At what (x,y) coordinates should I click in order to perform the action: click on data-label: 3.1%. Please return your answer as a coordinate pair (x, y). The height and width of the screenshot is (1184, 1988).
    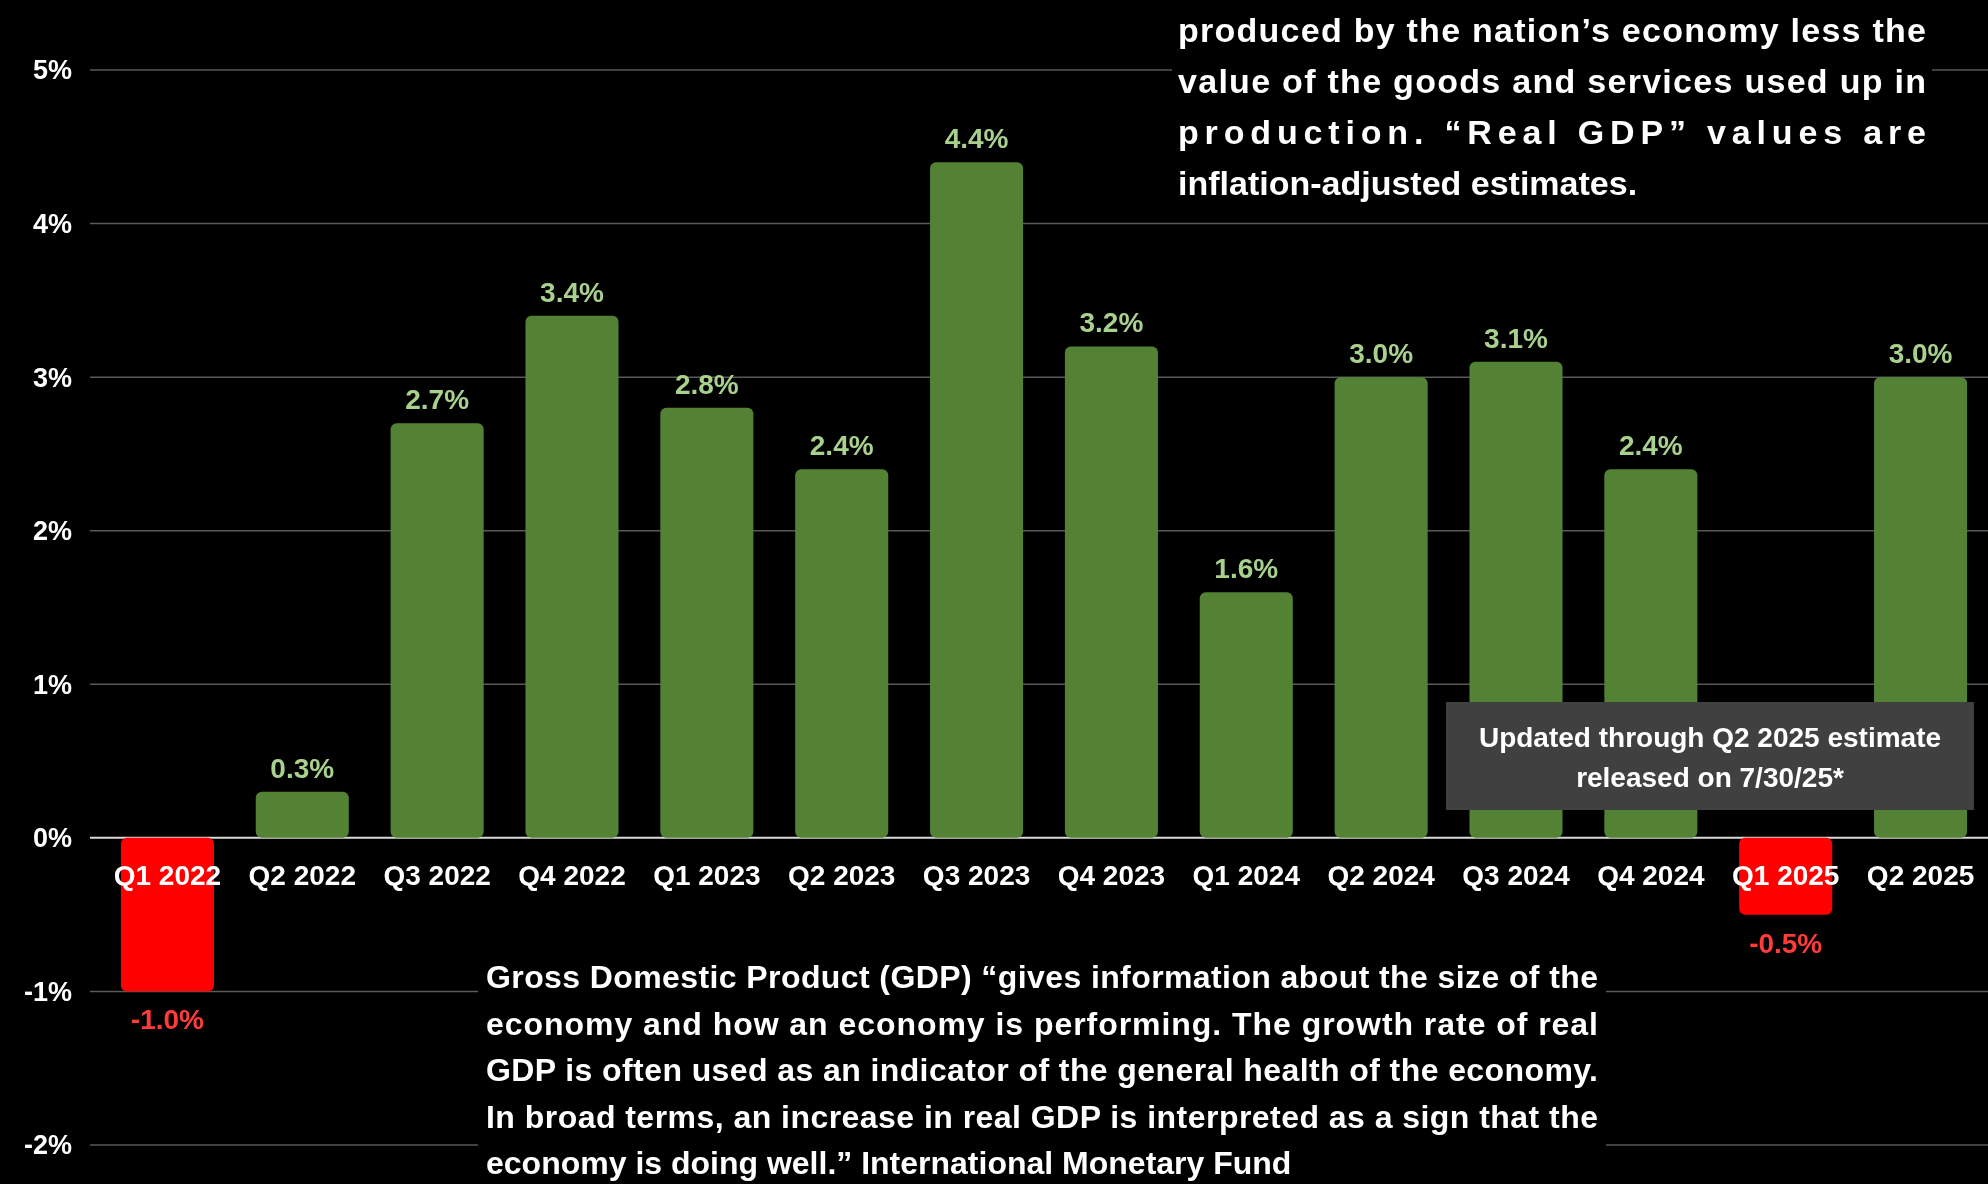
    Looking at the image, I should click on (1516, 338).